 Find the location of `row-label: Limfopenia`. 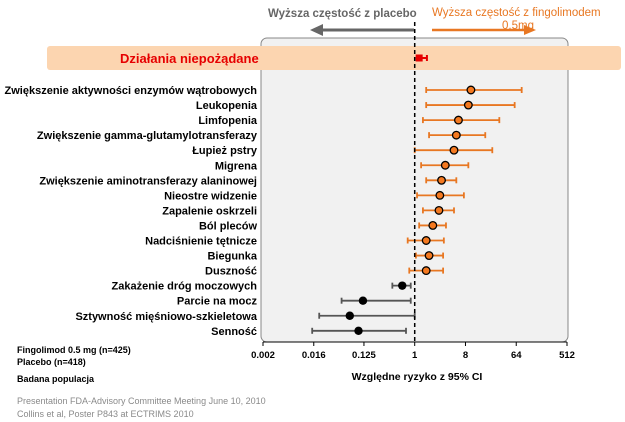

row-label: Limfopenia is located at coordinates (228, 121).